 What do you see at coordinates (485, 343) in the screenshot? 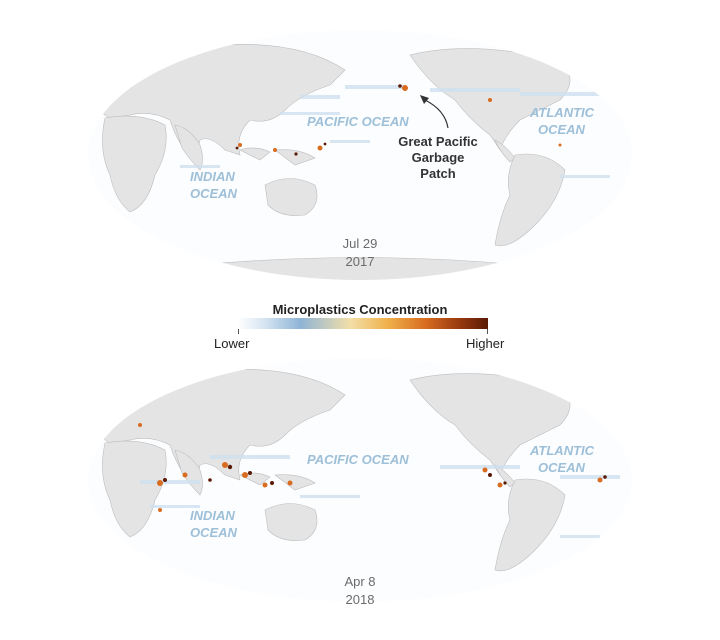
I see `legend-higher-label: Higher` at bounding box center [485, 343].